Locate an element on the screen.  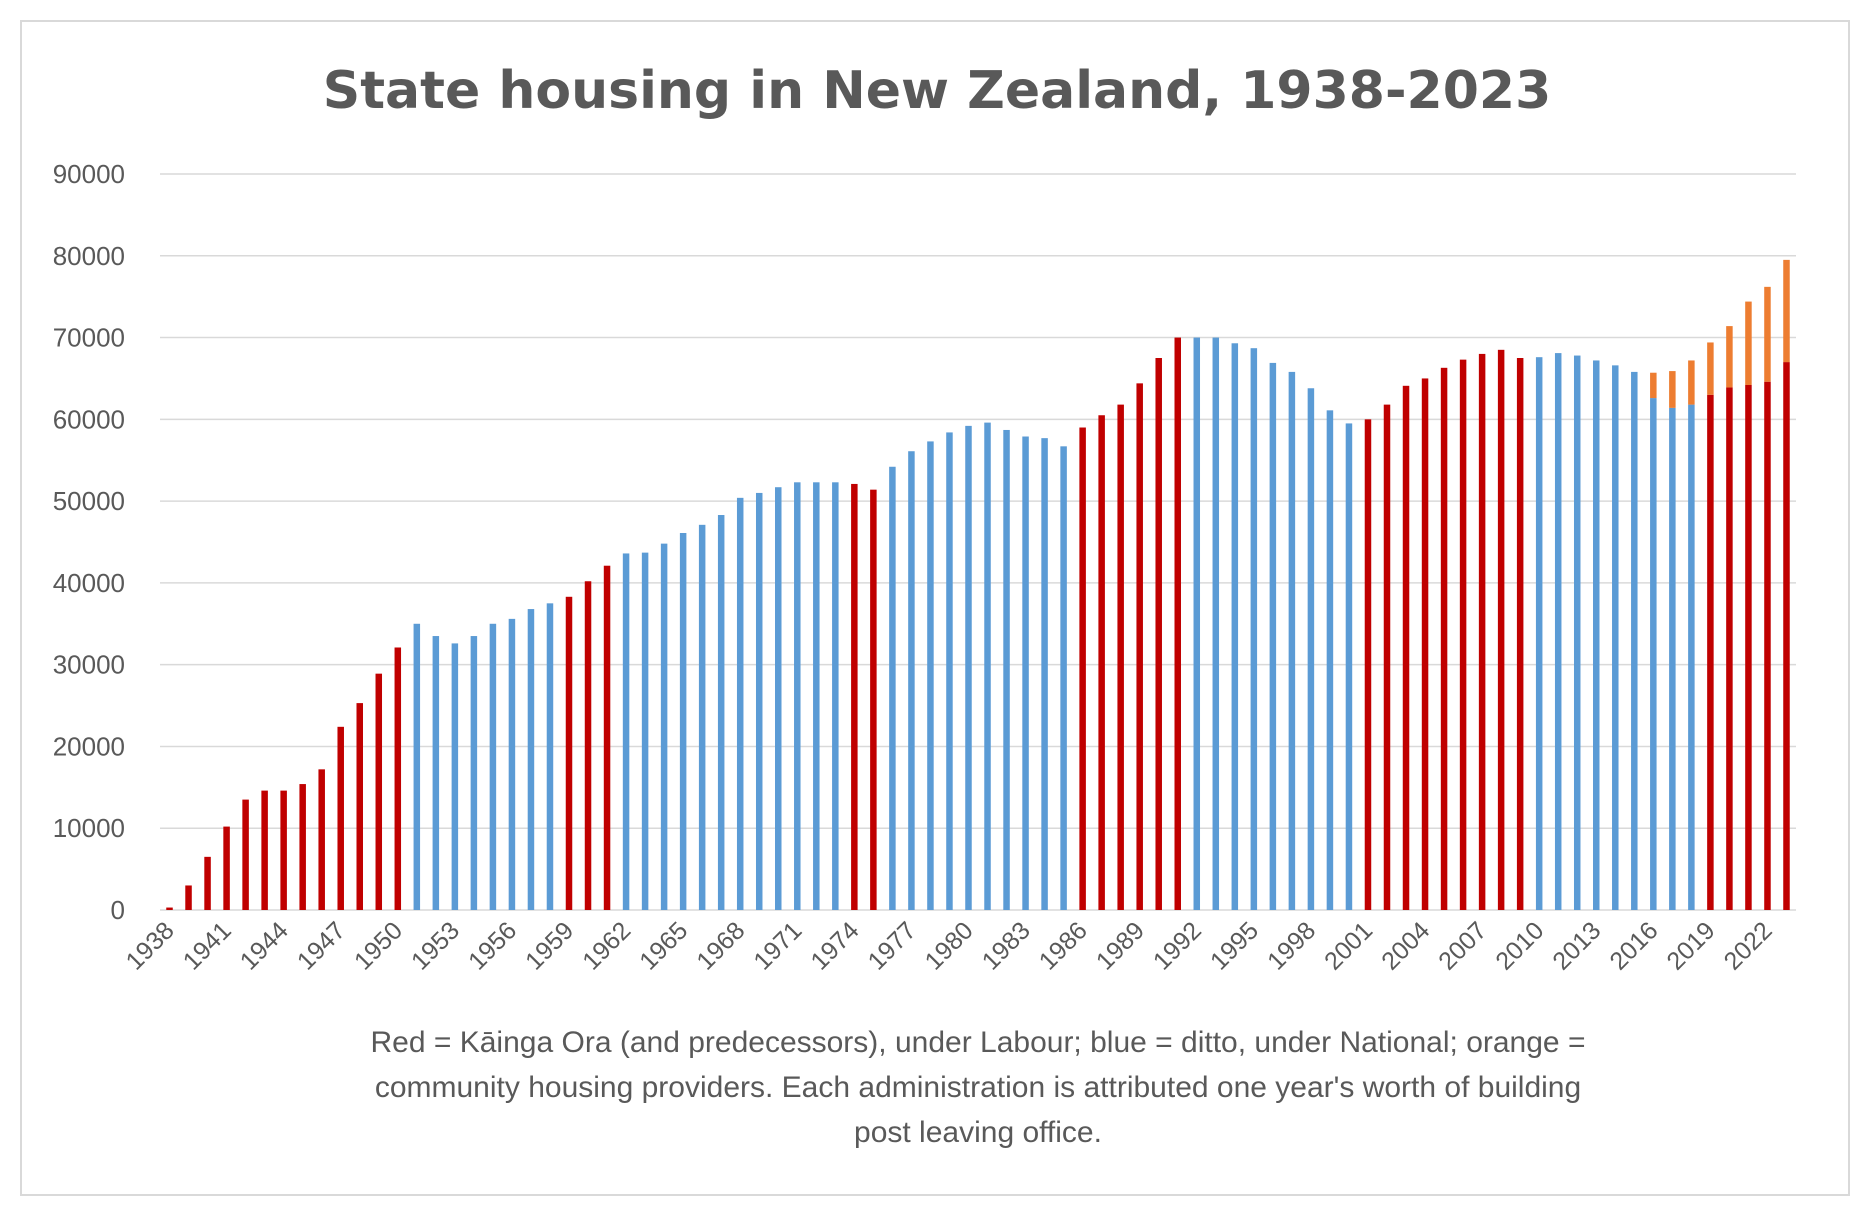
bar-1944 is located at coordinates (283, 850).